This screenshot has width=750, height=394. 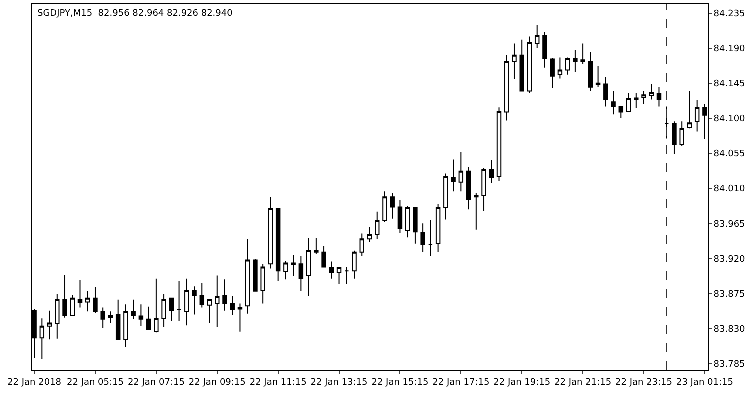 I want to click on x-tick-label: 22 Jan 11:15, so click(x=278, y=383).